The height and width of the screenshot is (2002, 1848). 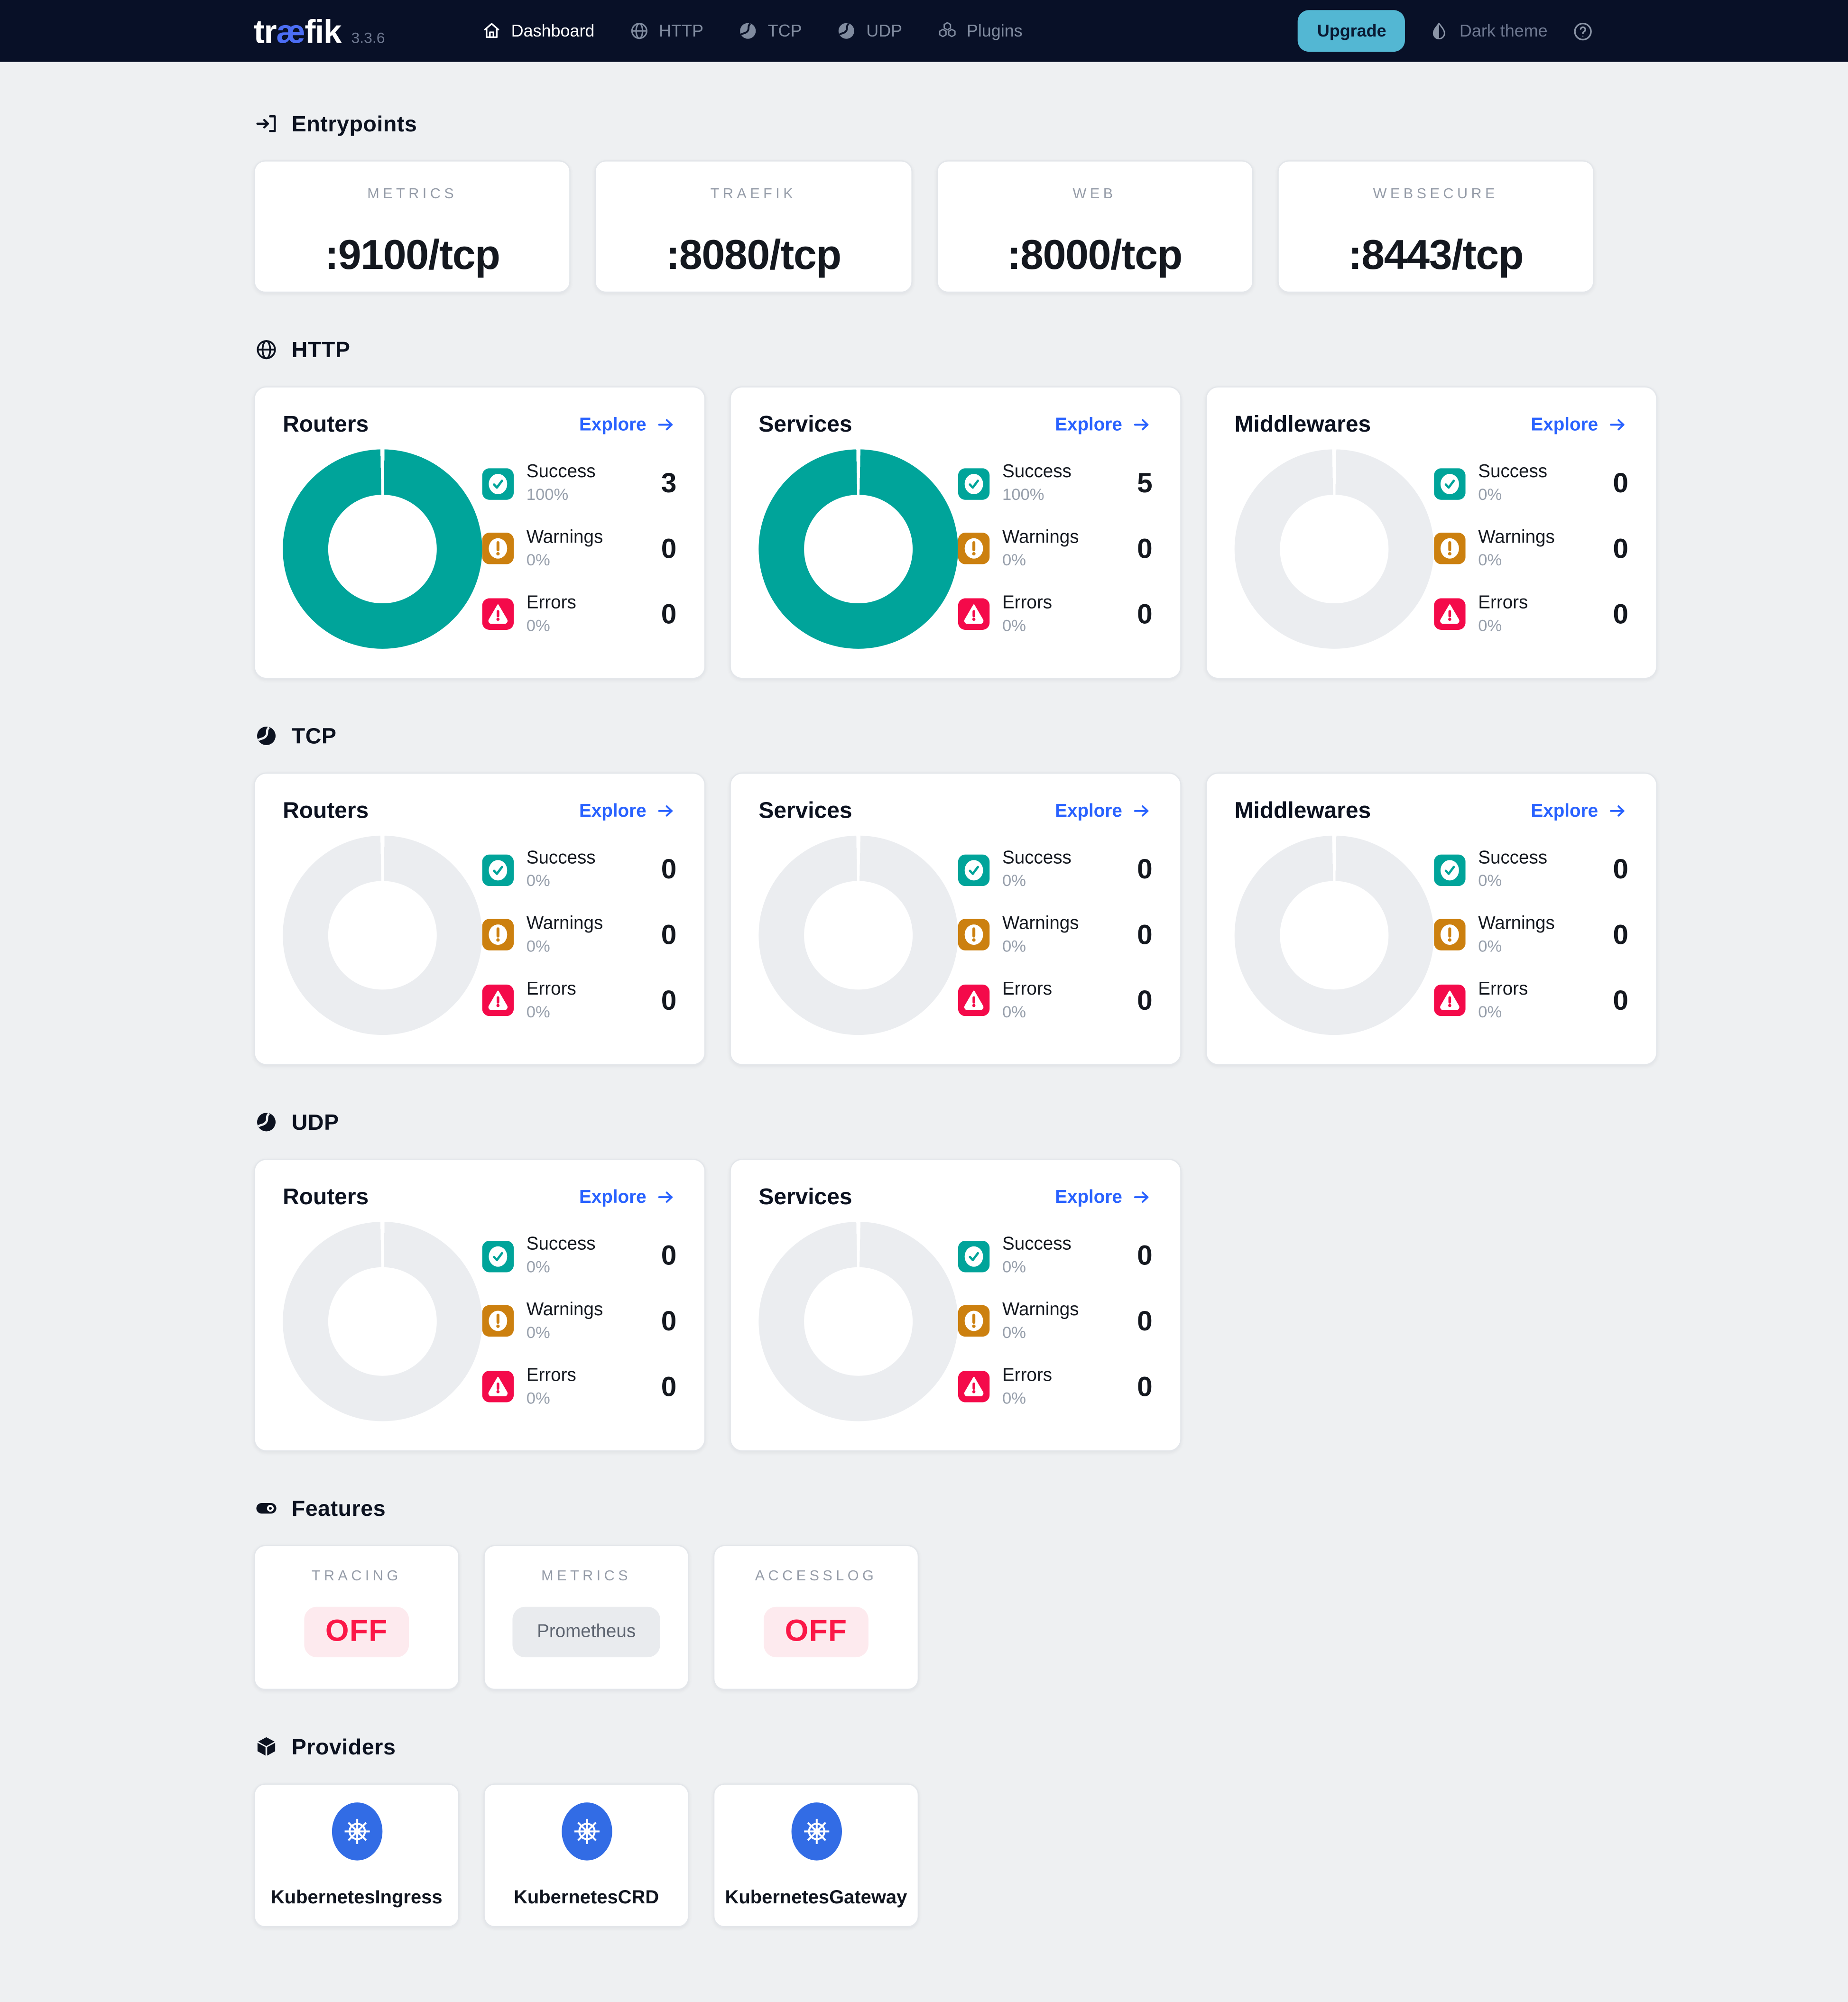 What do you see at coordinates (266, 735) in the screenshot?
I see `pipe-icon` at bounding box center [266, 735].